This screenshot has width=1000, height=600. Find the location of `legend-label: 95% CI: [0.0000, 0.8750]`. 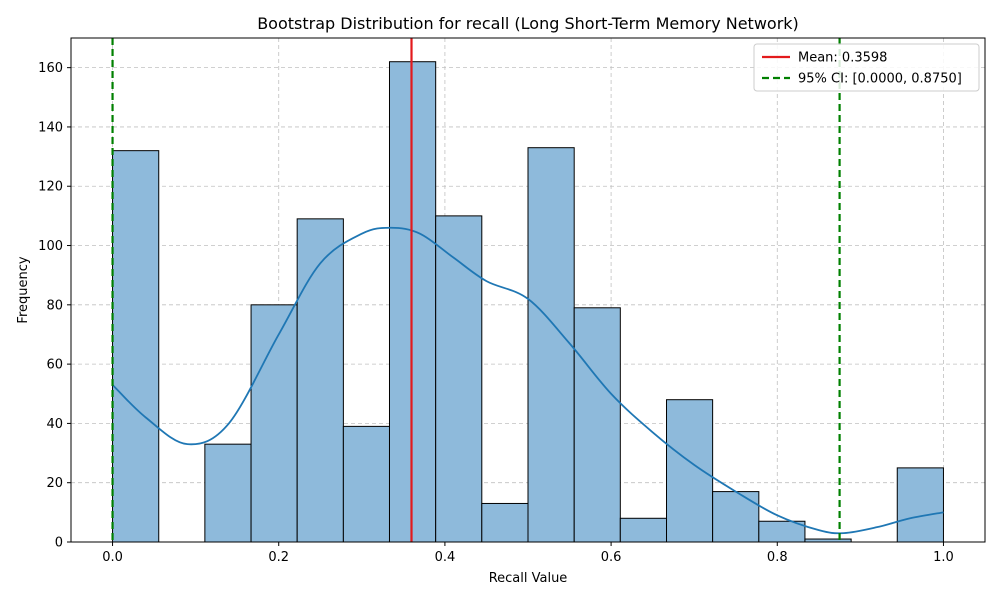

legend-label: 95% CI: [0.0000, 0.8750] is located at coordinates (880, 79).